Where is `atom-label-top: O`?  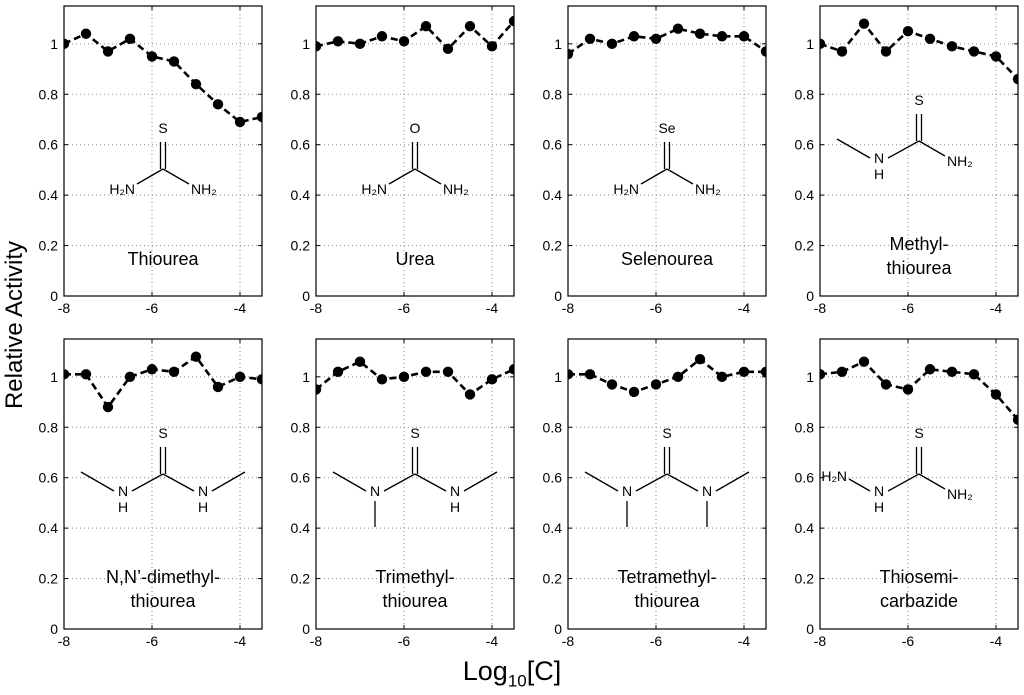
atom-label-top: O is located at coordinates (415, 128).